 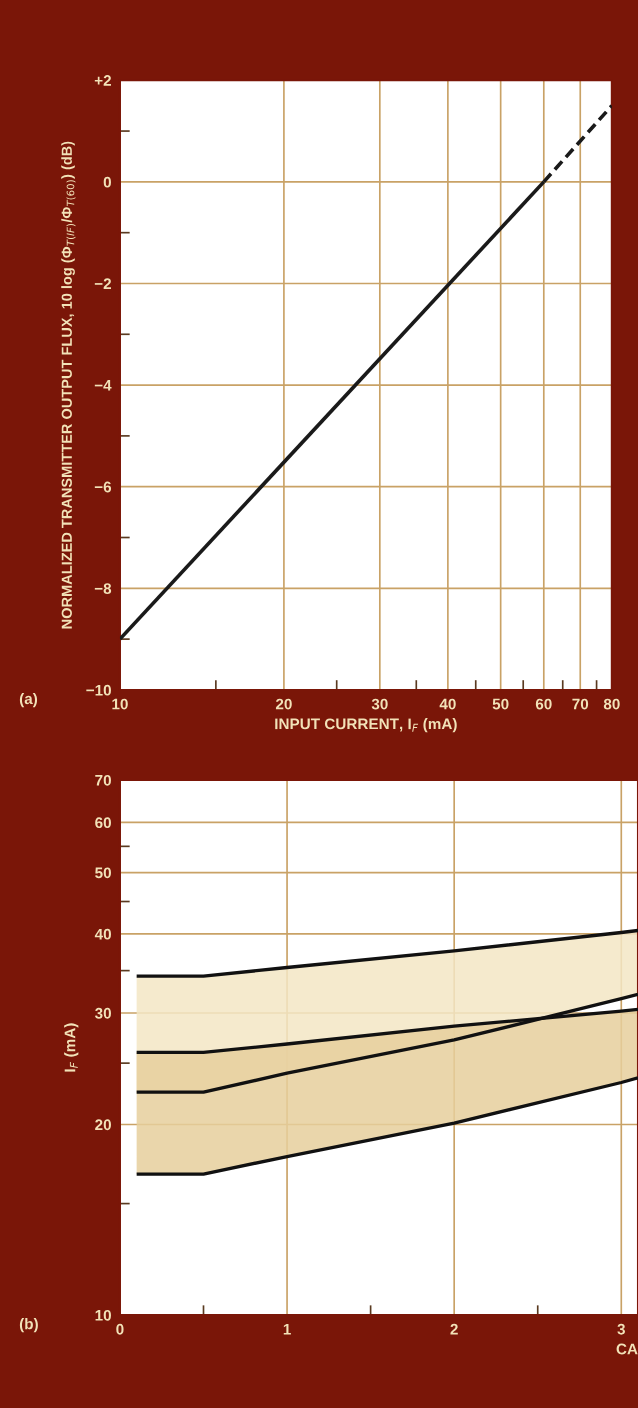 What do you see at coordinates (627, 1349) in the screenshot?
I see `x-axis-title: CA` at bounding box center [627, 1349].